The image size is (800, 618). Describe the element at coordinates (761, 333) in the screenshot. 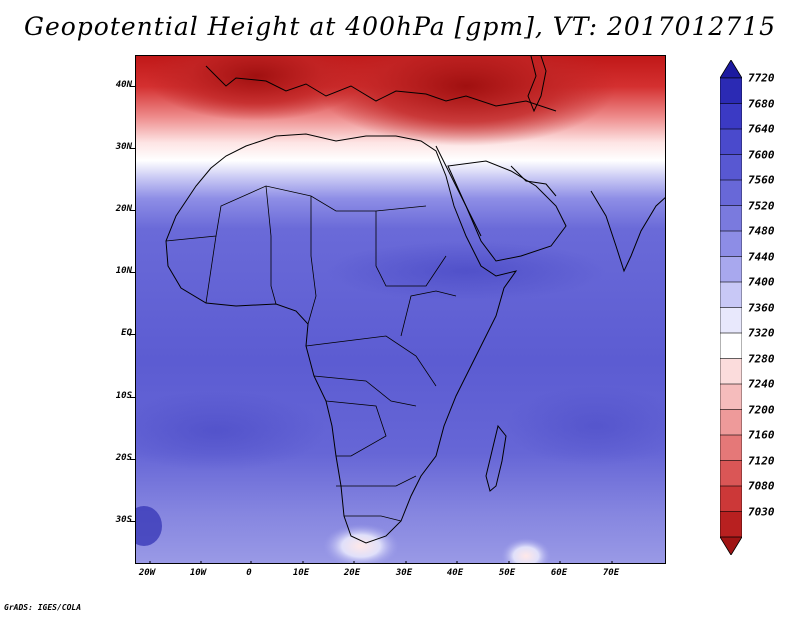

I see `colorbar-label: 7320` at that location.